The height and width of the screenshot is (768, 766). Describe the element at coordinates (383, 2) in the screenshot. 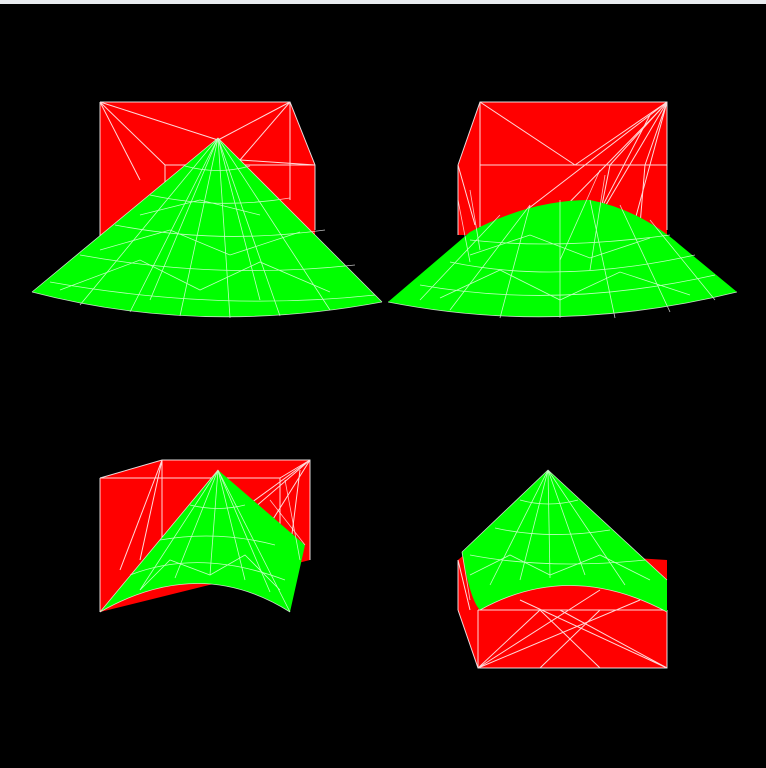

I see `window-titlebar-strip` at that location.